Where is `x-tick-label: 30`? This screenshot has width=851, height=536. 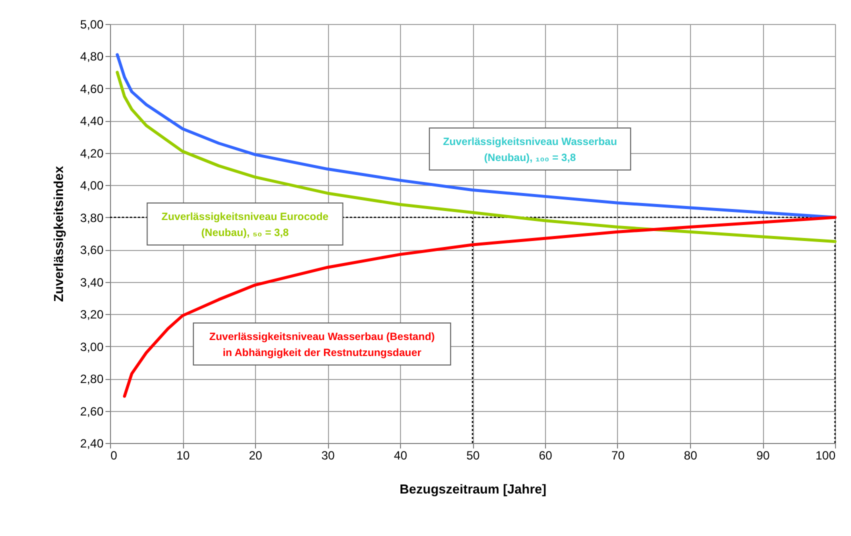 x-tick-label: 30 is located at coordinates (328, 455).